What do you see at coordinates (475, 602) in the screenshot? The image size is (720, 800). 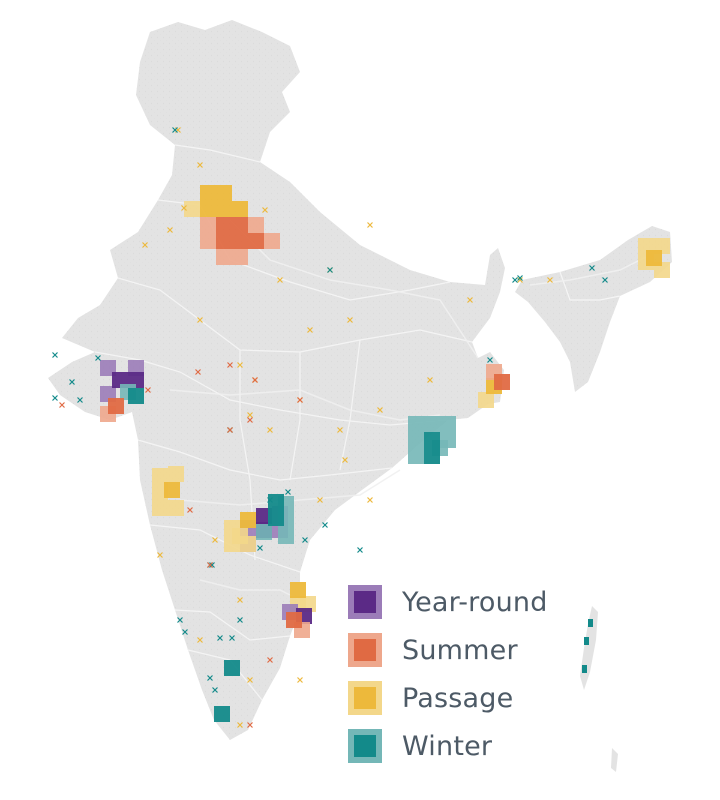 I see `legend-label-year-round: Year-round` at bounding box center [475, 602].